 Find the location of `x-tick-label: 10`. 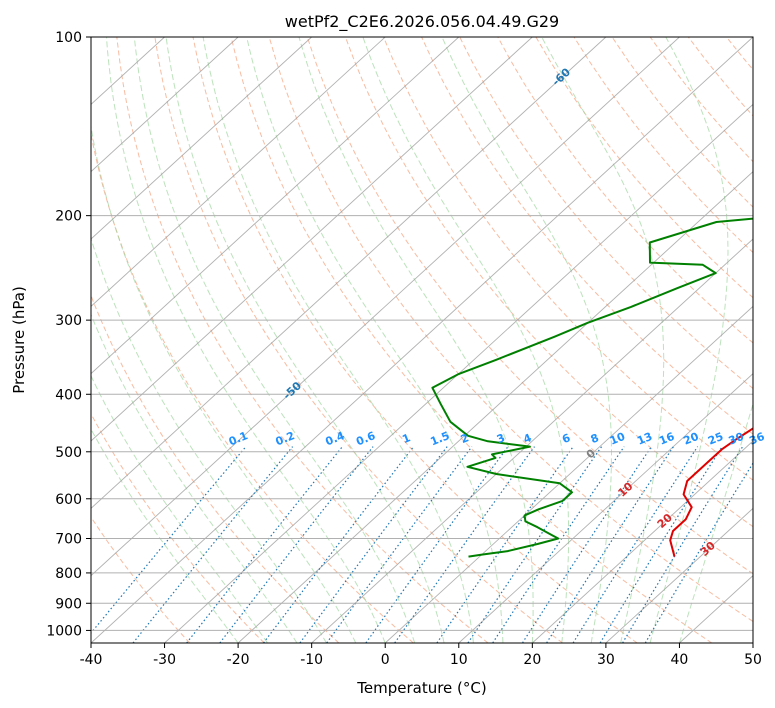

x-tick-label: 10 is located at coordinates (459, 660).